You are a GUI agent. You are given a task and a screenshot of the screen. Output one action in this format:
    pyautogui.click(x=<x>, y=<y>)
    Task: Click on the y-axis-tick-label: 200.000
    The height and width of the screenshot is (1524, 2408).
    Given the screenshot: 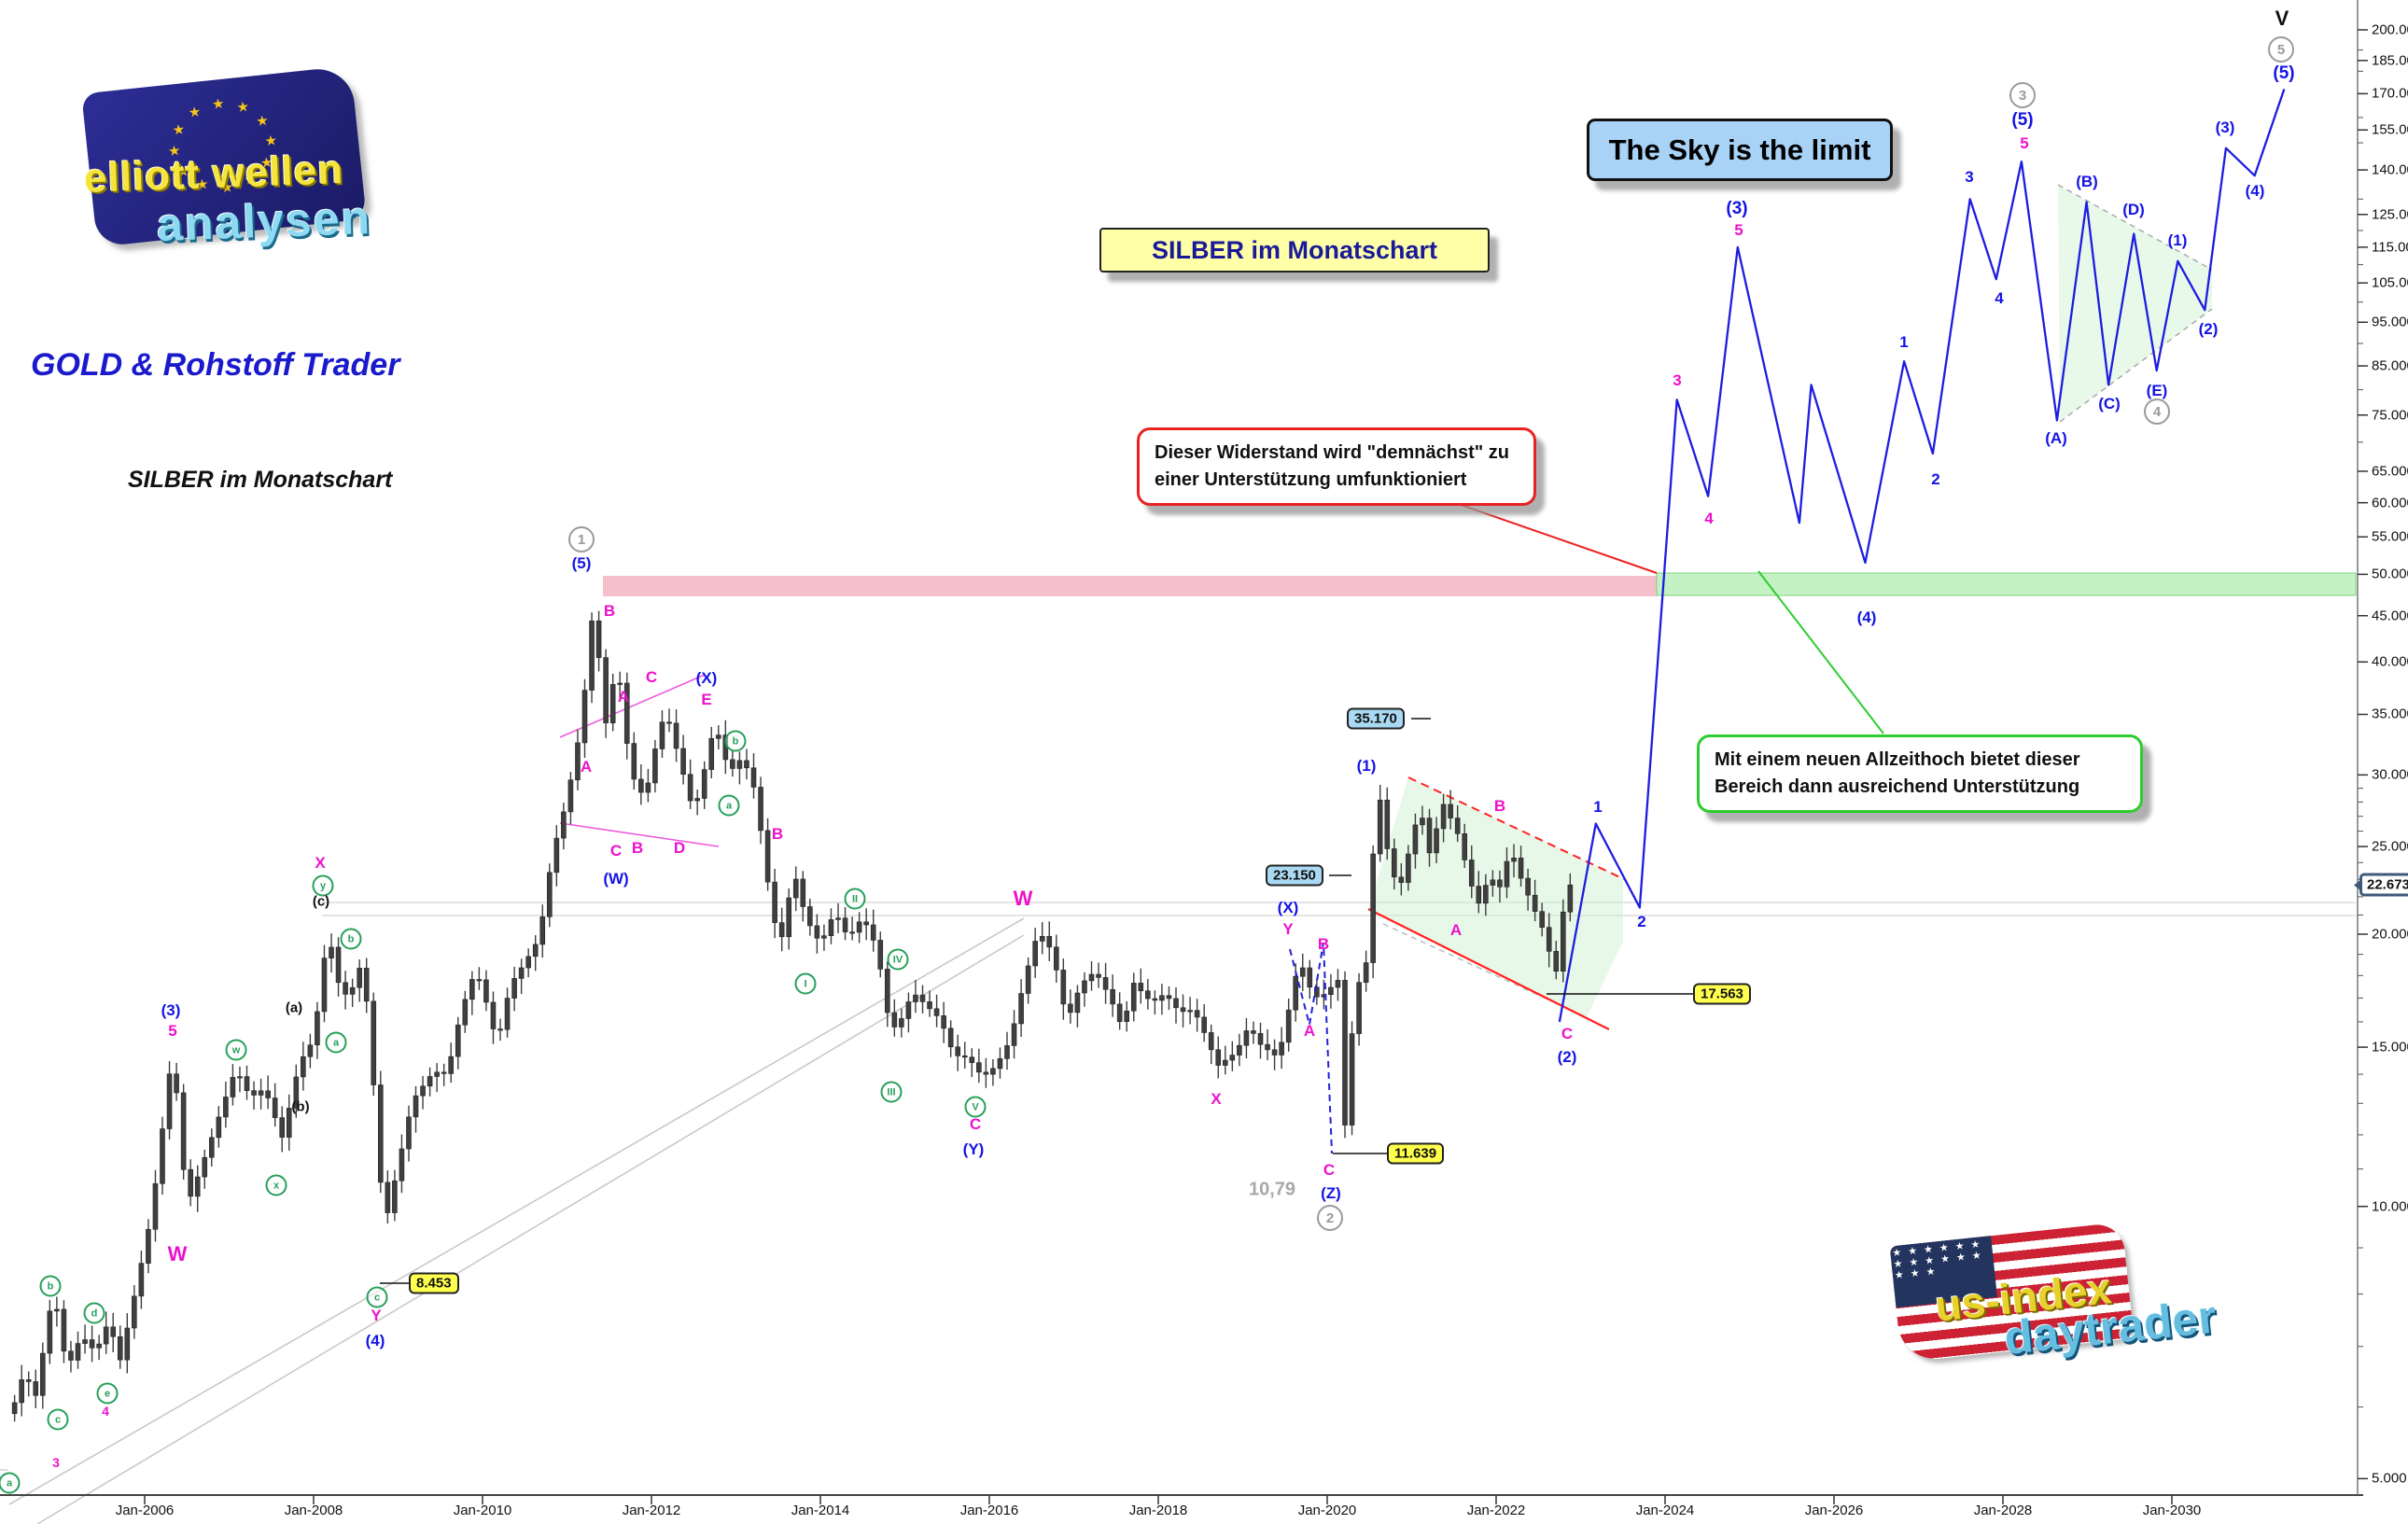 What is the action you would take?
    pyautogui.click(x=2390, y=29)
    